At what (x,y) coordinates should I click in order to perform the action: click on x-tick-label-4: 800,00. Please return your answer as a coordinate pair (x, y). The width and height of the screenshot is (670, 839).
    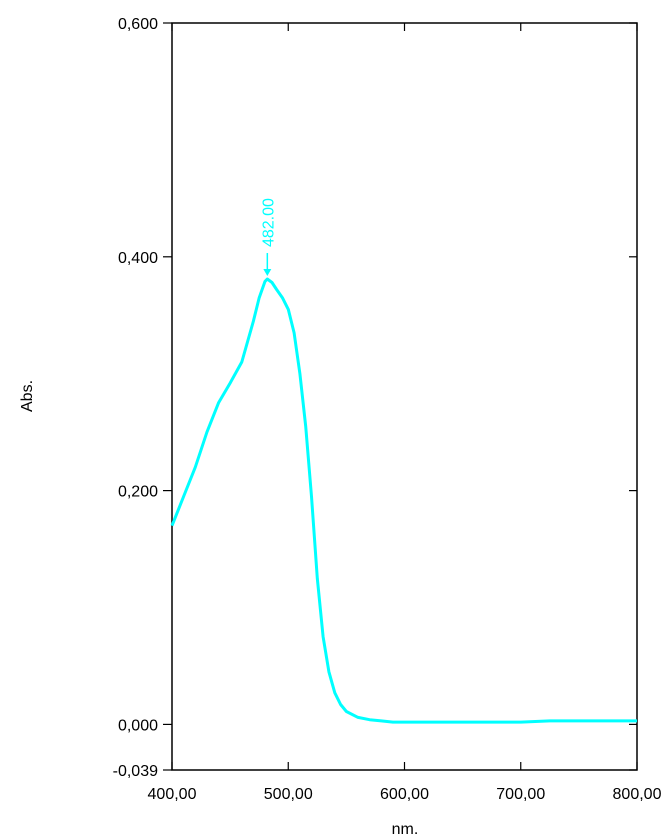
    Looking at the image, I should click on (637, 794).